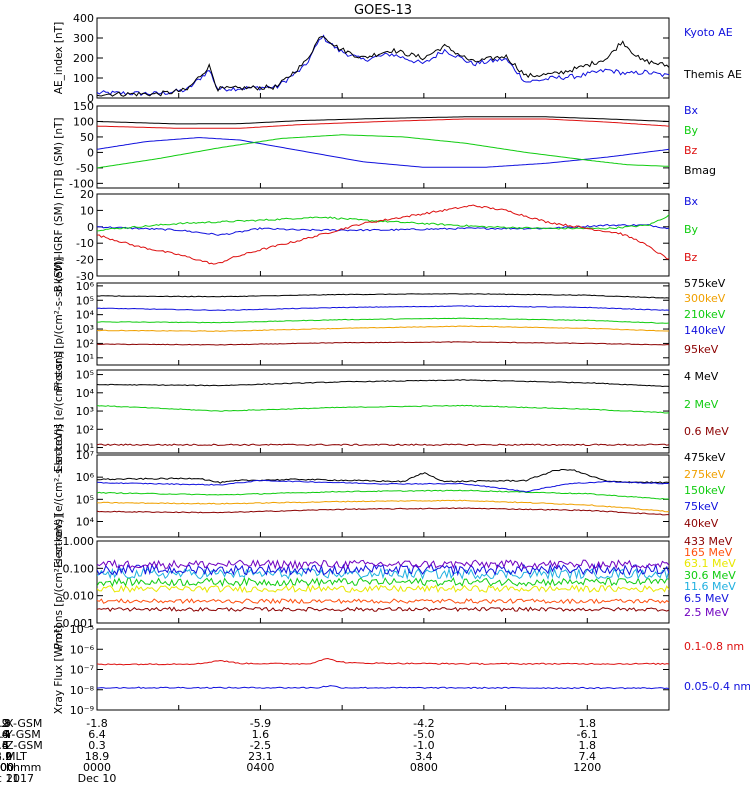 The height and width of the screenshot is (804, 750). What do you see at coordinates (691, 150) in the screenshot?
I see `legend-label-2-3: Bz` at bounding box center [691, 150].